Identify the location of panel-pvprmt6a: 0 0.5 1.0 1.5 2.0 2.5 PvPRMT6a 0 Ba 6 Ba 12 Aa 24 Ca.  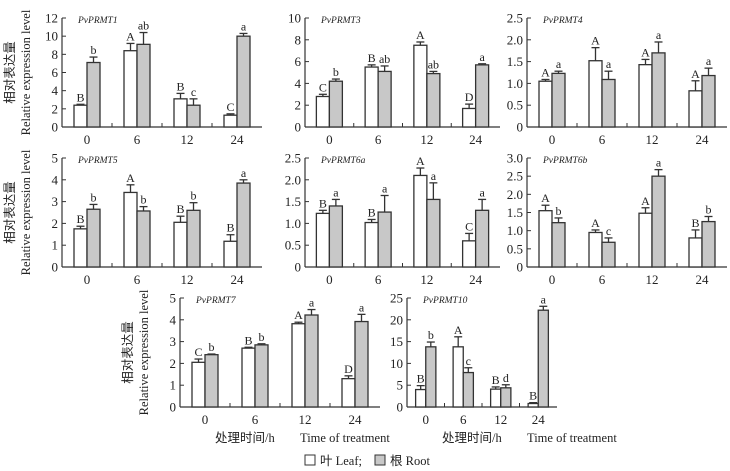
(392, 219).